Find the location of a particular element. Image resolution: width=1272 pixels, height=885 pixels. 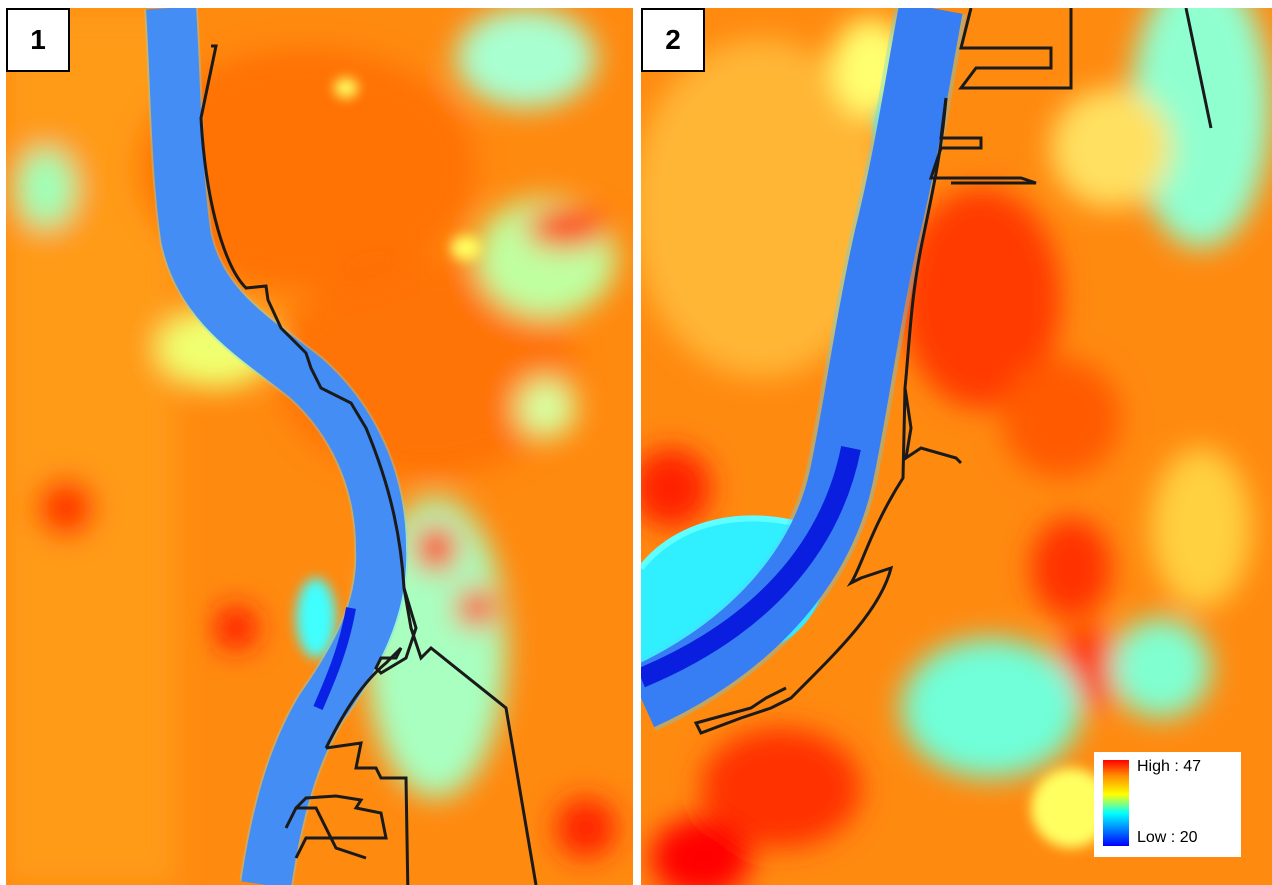

panel-label-2: 2 is located at coordinates (673, 40).